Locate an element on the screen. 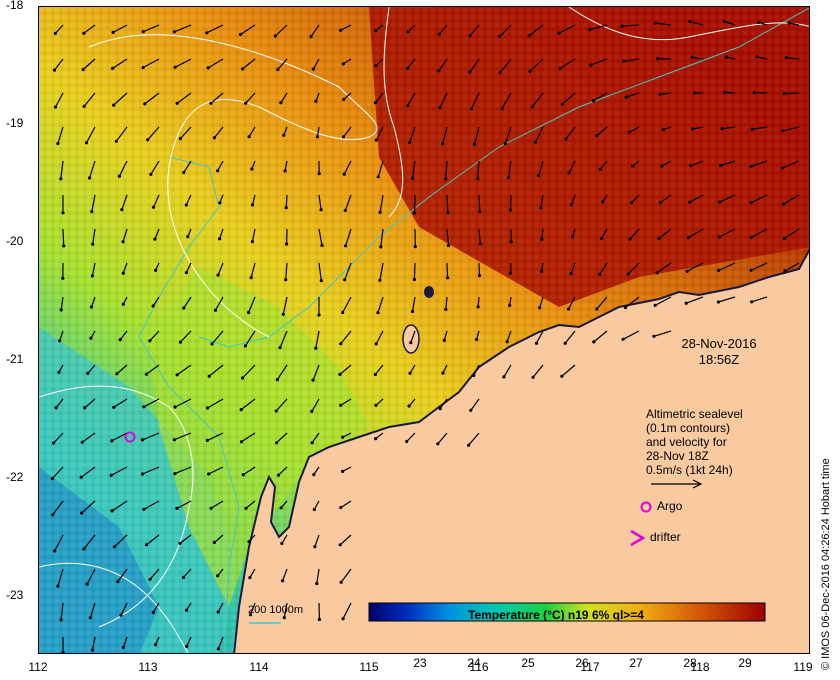 This screenshot has width=840, height=680. argo-label: Argo is located at coordinates (670, 506).